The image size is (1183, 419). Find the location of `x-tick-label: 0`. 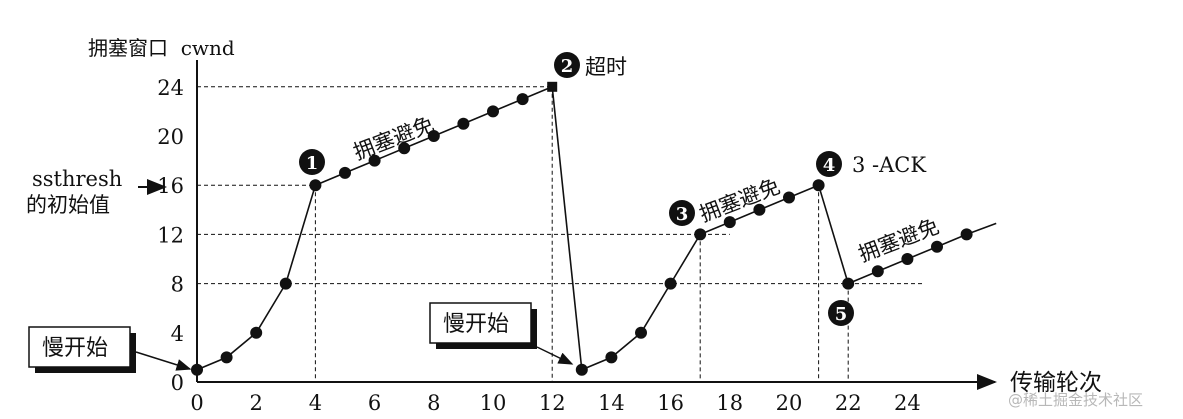

x-tick-label: 0 is located at coordinates (196, 403).